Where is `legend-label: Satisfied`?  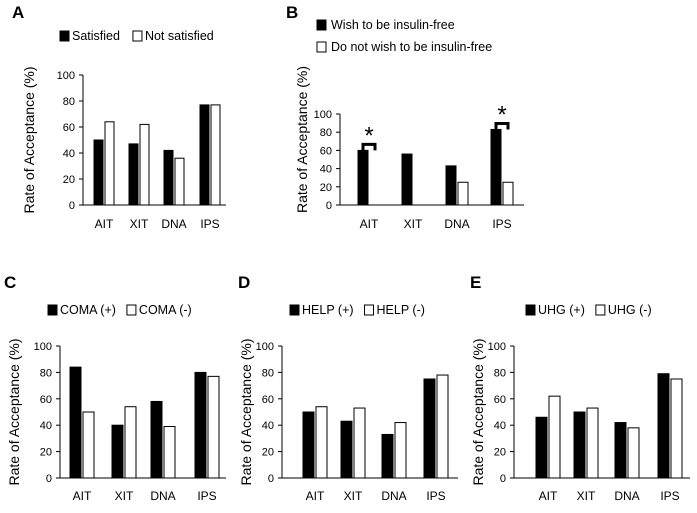 legend-label: Satisfied is located at coordinates (96, 36).